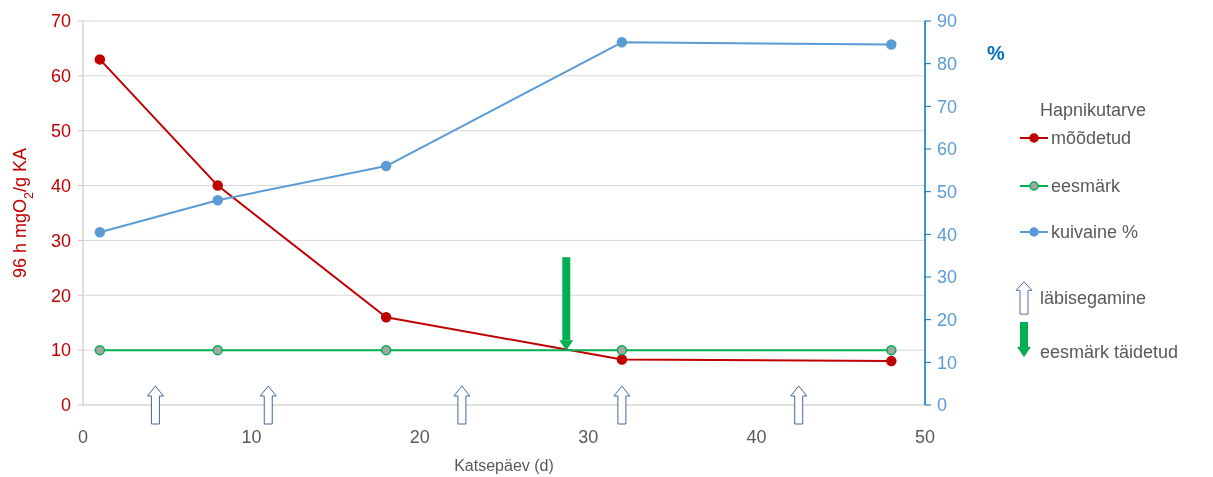  Describe the element at coordinates (60, 350) in the screenshot. I see `y-tick-label: 10` at that location.